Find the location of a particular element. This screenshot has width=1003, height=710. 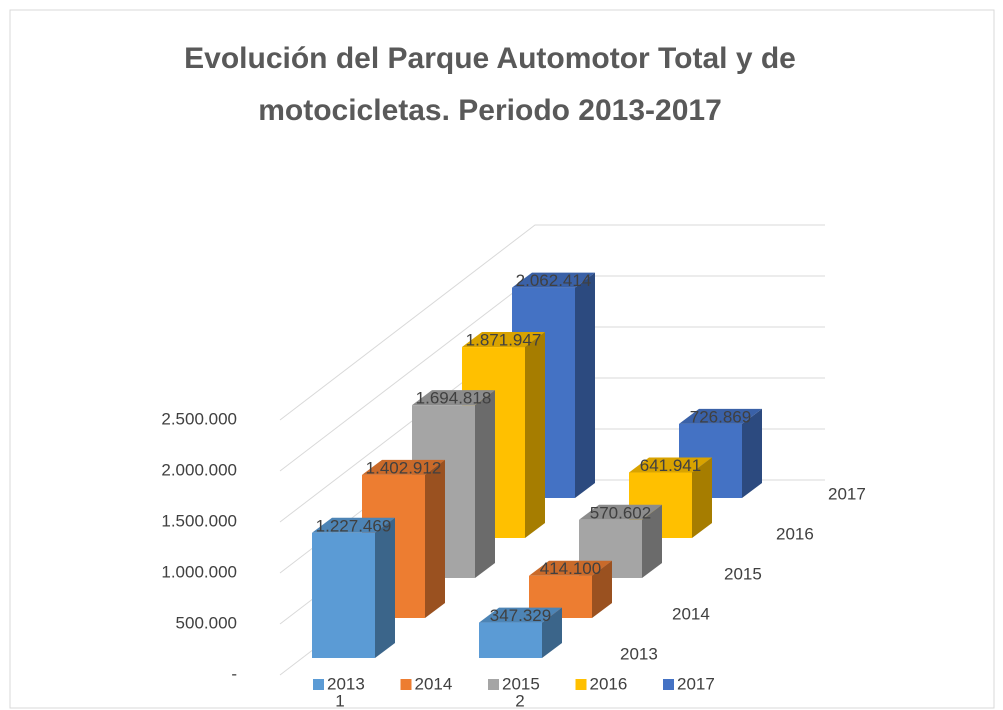

data-label: 2.062.414 is located at coordinates (554, 280).